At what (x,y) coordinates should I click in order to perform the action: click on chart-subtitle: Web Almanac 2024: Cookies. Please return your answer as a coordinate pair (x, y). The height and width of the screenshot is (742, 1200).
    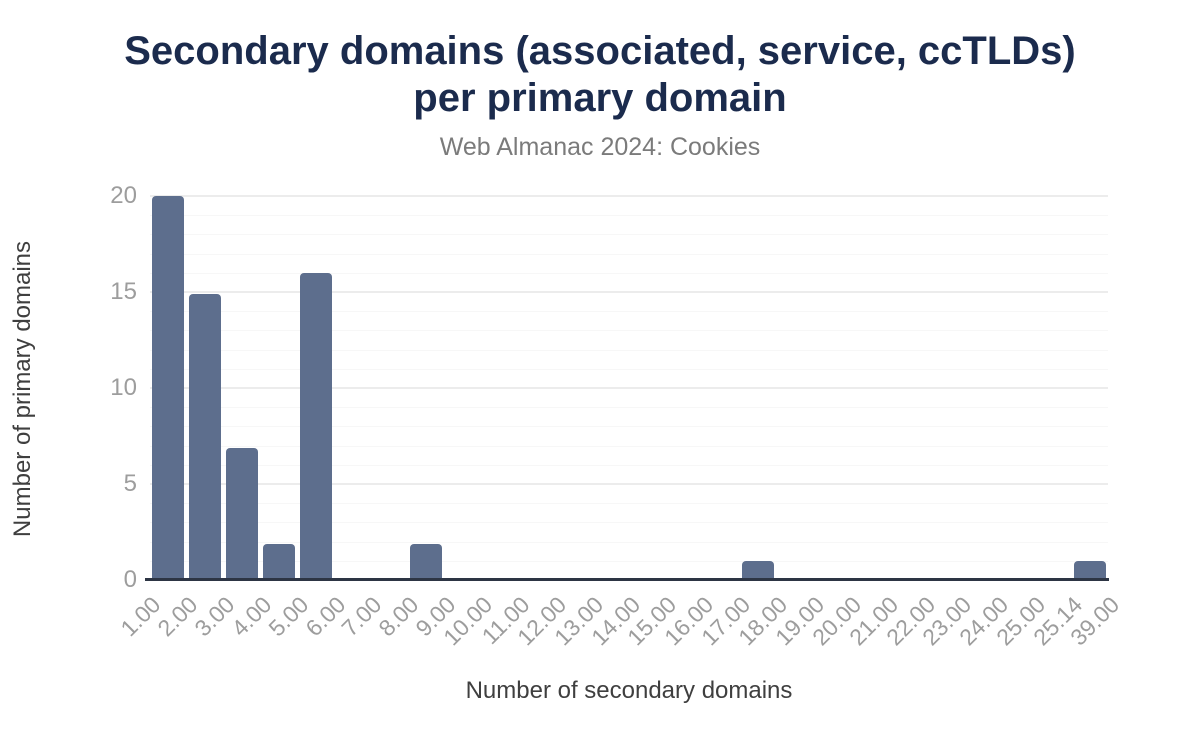
    Looking at the image, I should click on (600, 147).